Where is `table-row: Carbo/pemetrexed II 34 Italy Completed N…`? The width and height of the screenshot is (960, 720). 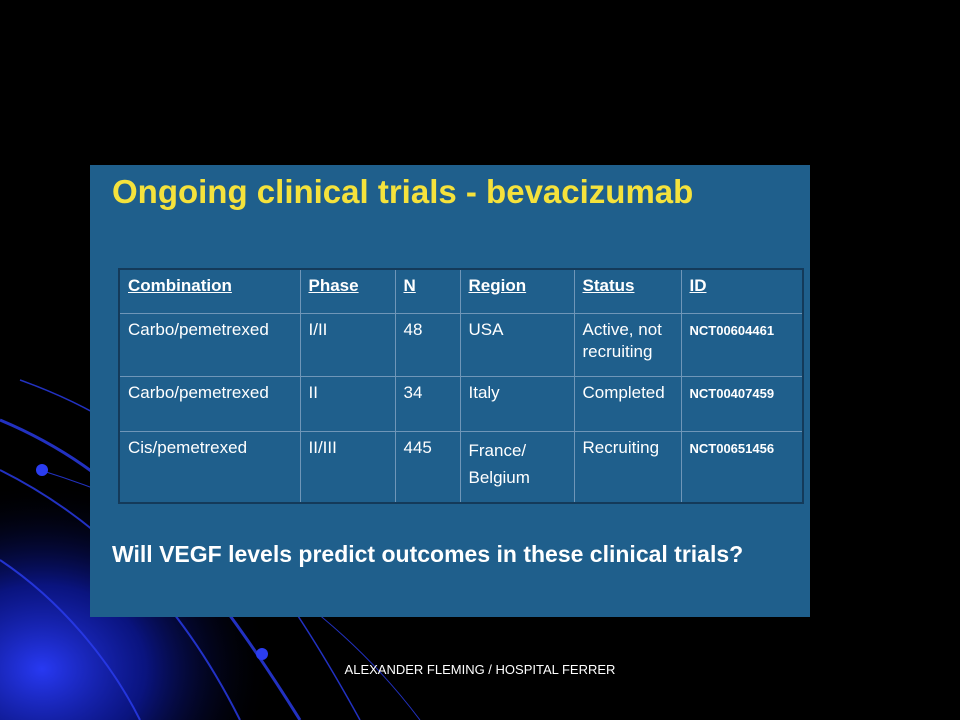
table-row: Carbo/pemetrexed II 34 Italy Completed N… is located at coordinates (461, 403).